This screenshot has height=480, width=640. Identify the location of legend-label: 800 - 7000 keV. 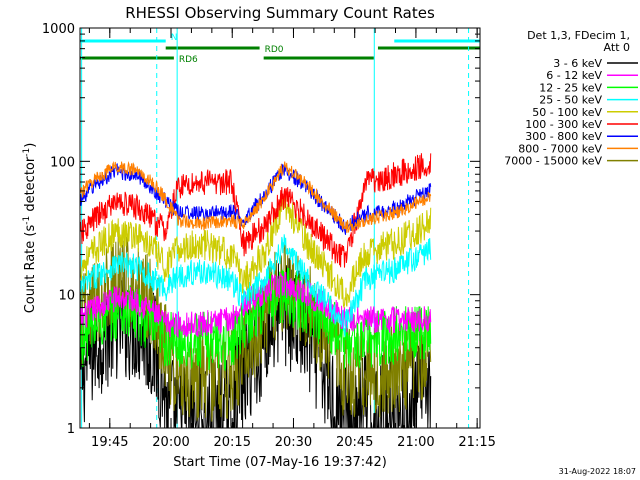
(560, 148).